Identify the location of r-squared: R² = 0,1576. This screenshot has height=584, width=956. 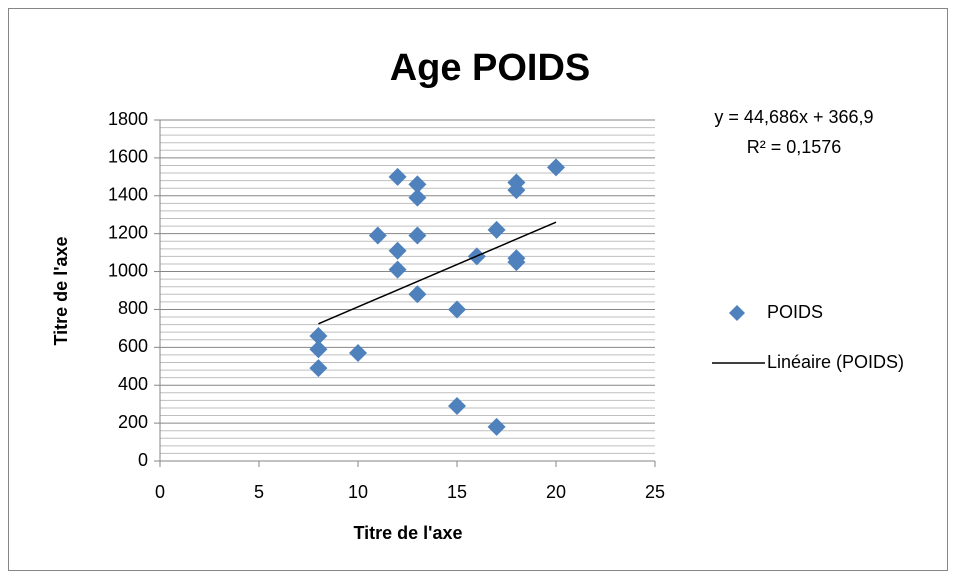
(794, 147).